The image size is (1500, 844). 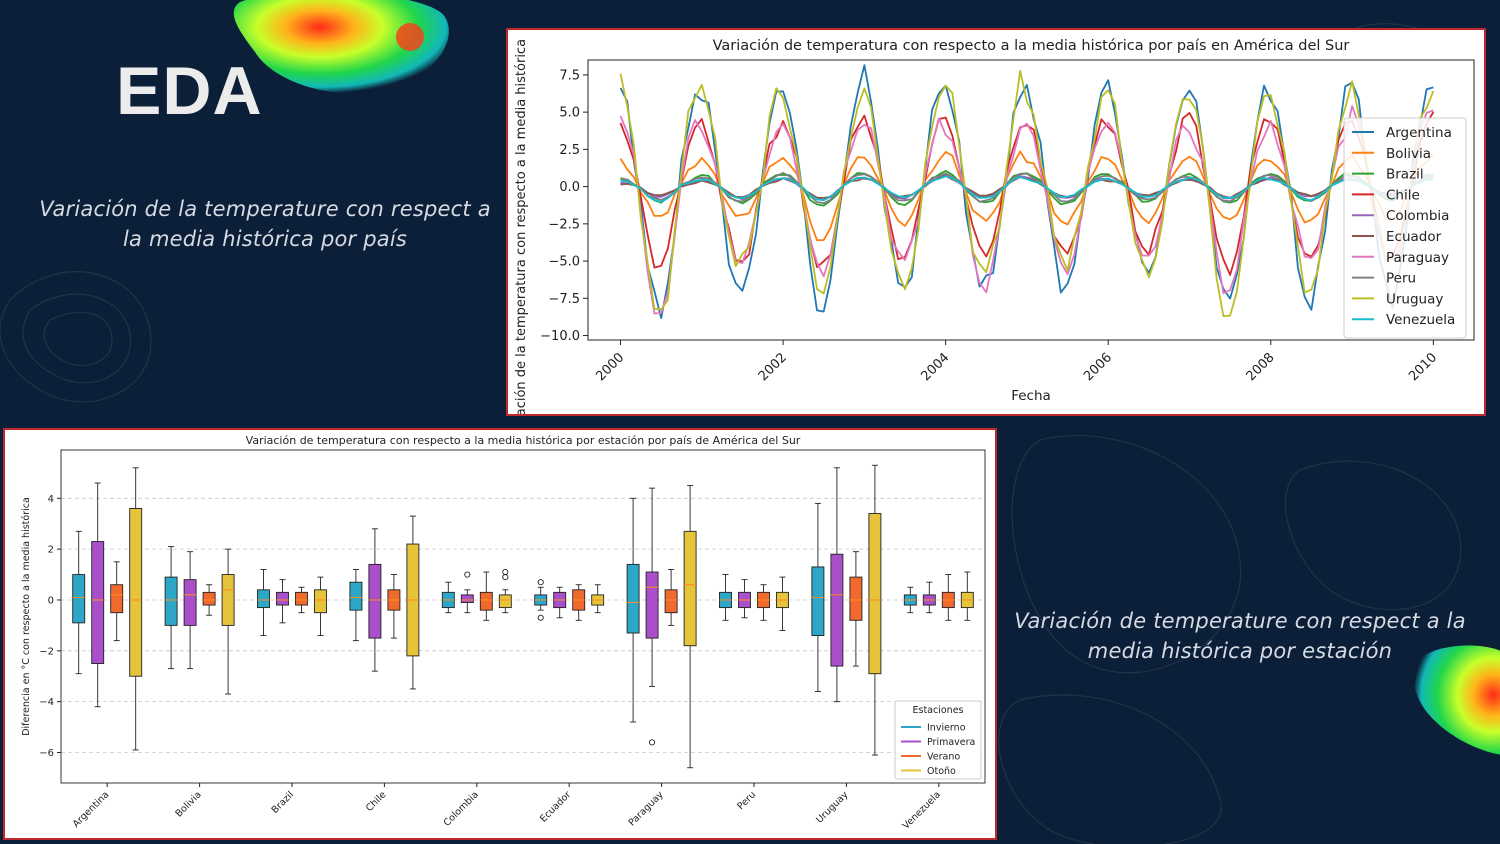 What do you see at coordinates (46, 651) in the screenshot?
I see `y-tick-label: −2` at bounding box center [46, 651].